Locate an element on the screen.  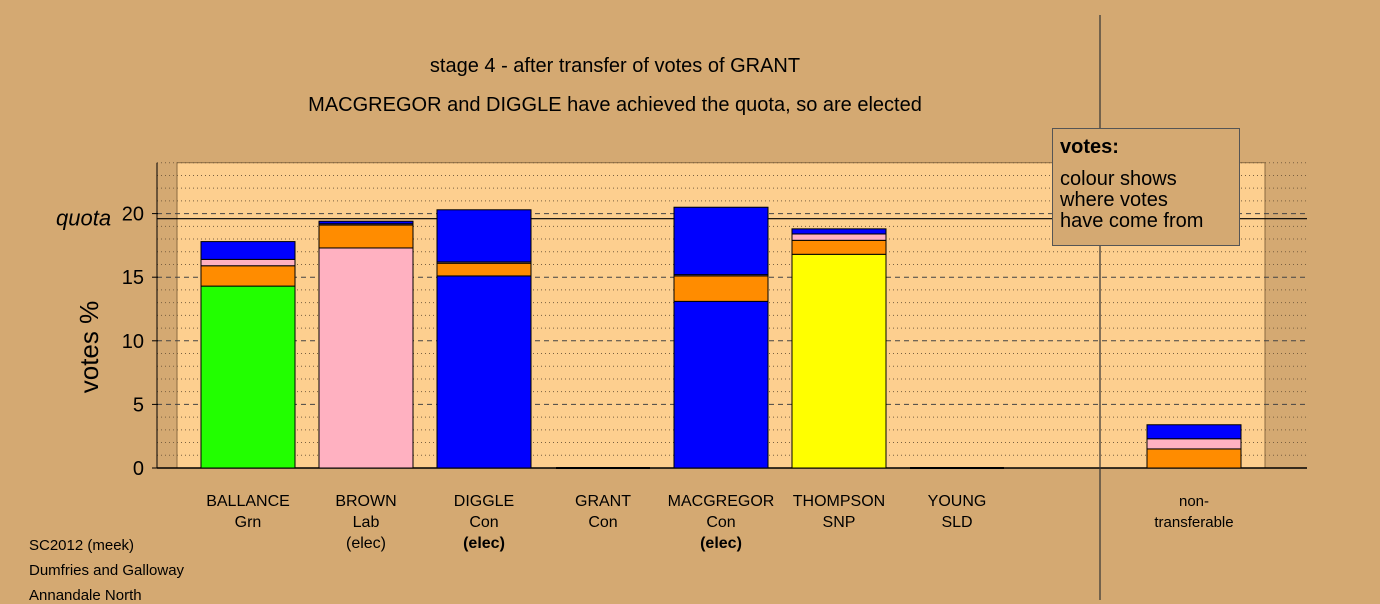
candidate-label-diggle: DIGGLE Con (elec) is located at coordinates (484, 522).